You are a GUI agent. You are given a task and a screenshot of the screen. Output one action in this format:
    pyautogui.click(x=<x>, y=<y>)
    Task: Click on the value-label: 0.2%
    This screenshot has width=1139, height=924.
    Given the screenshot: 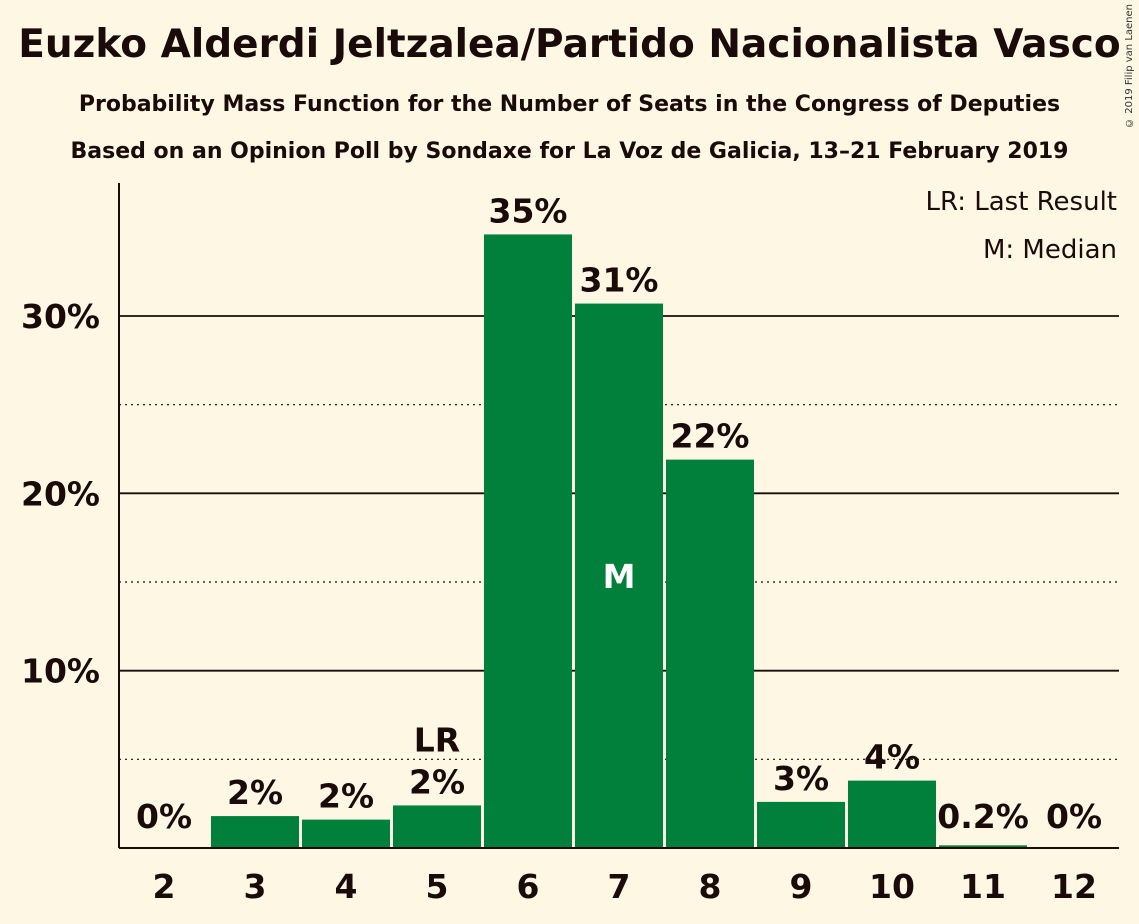 What is the action you would take?
    pyautogui.click(x=983, y=816)
    